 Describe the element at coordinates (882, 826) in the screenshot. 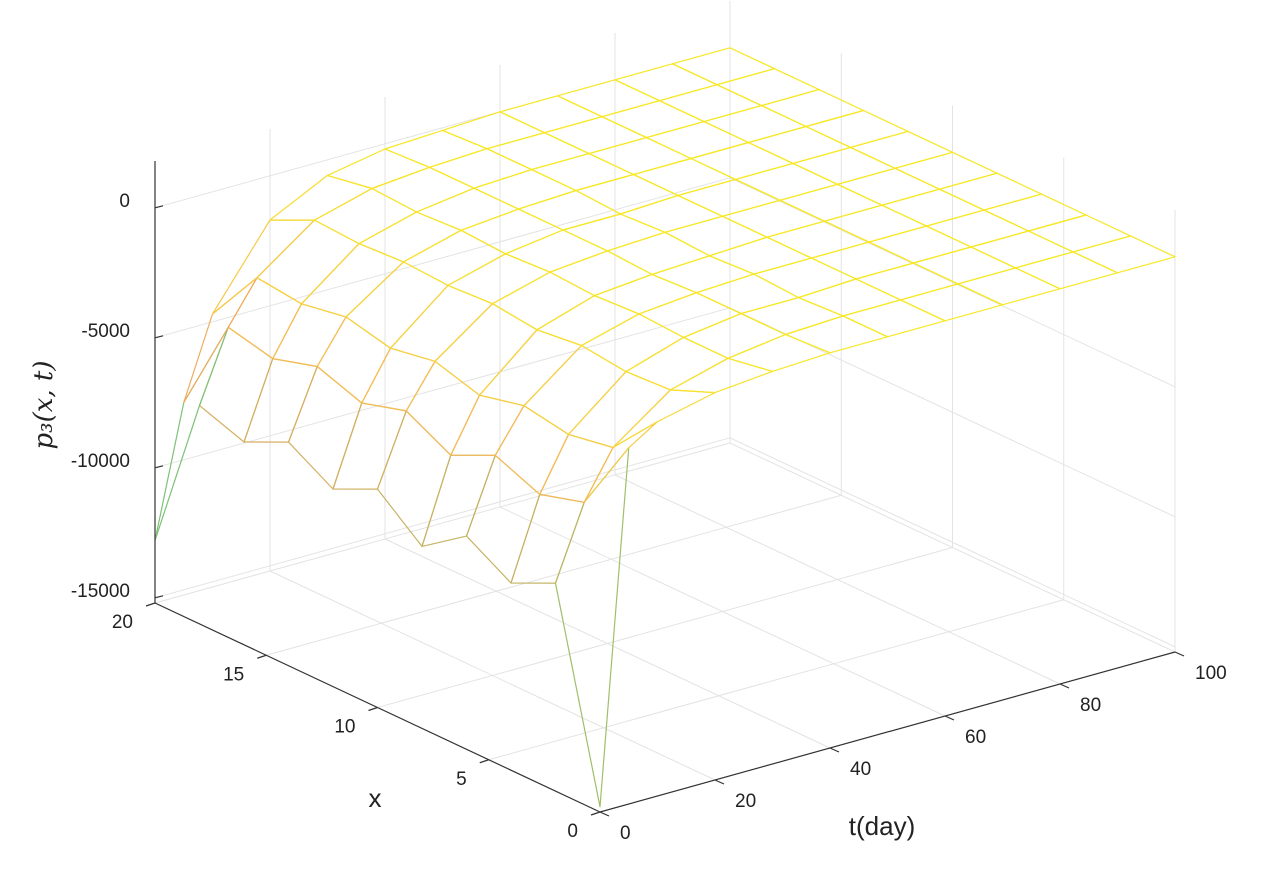

I see `t-axis-label: t(day)` at that location.